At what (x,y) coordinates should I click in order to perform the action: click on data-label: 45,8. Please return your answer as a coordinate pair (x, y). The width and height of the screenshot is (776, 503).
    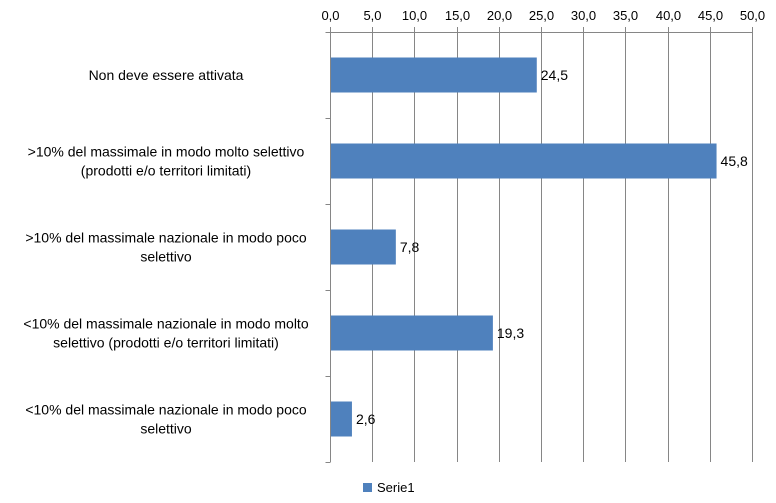
    Looking at the image, I should click on (734, 161).